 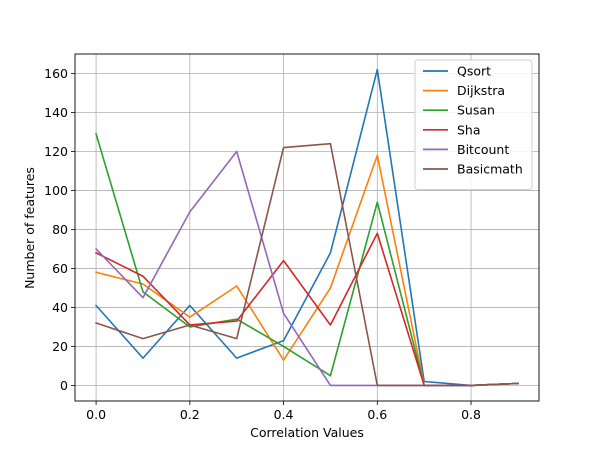 I want to click on y-tick-label: 140, so click(x=56, y=112).